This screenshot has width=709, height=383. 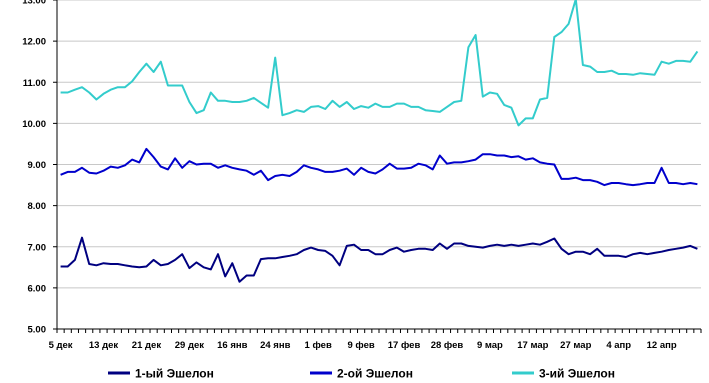 I want to click on legend-label: 2-ой Эшелон, so click(x=375, y=374).